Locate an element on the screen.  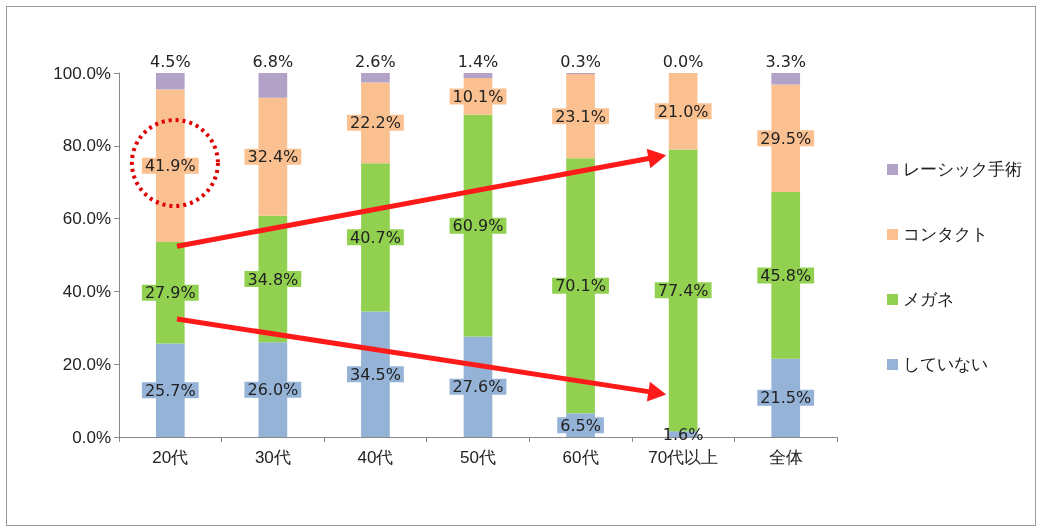
x-tick-label: 70代以上 is located at coordinates (683, 457).